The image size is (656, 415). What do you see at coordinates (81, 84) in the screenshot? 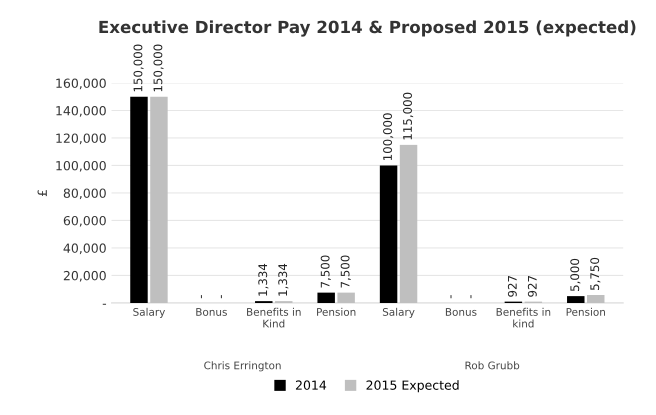
I see `y-tick-label: 160,000` at bounding box center [81, 84].